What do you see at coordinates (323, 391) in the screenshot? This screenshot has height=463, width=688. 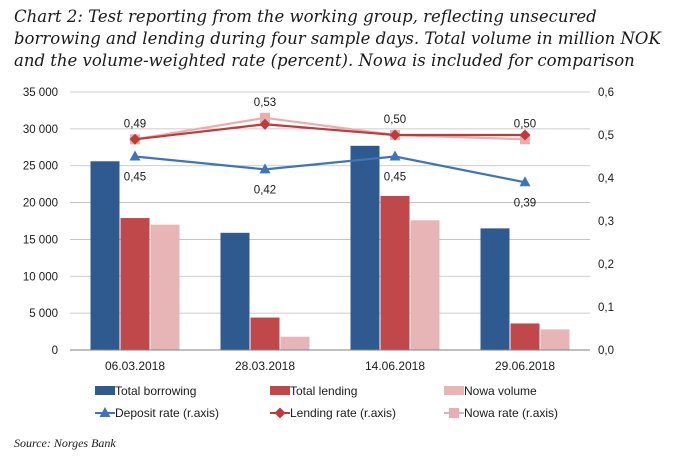 I see `legend-label-1: Total lending` at bounding box center [323, 391].